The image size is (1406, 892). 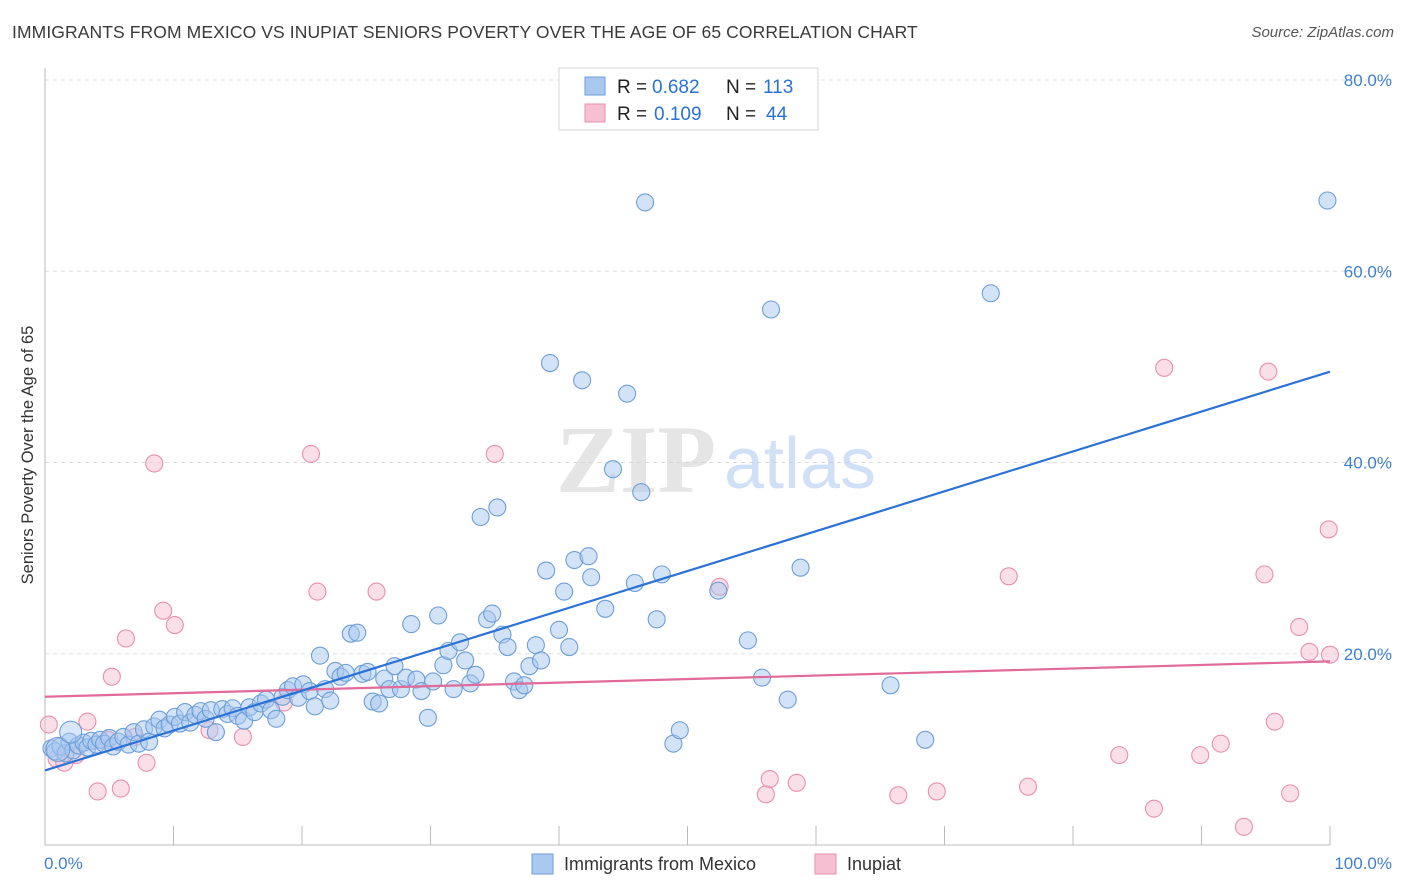 What do you see at coordinates (634, 114) in the screenshot?
I see `legend-r-label-inupiat: R =` at bounding box center [634, 114].